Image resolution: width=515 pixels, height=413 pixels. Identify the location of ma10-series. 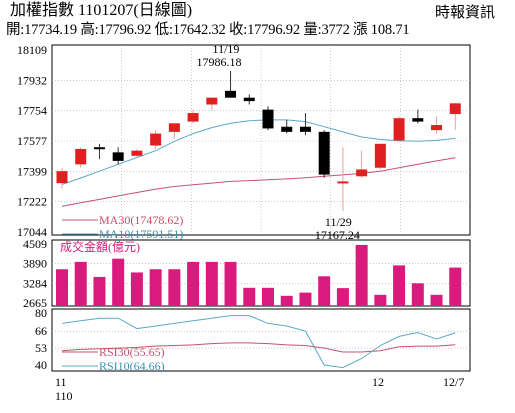
(258, 152).